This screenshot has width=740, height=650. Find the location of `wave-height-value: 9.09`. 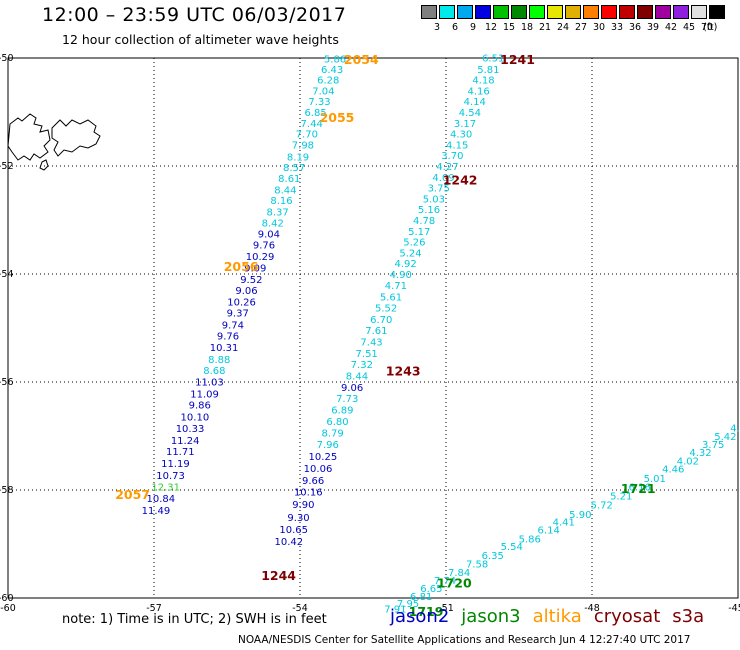

wave-height-value: 9.09 is located at coordinates (255, 269).